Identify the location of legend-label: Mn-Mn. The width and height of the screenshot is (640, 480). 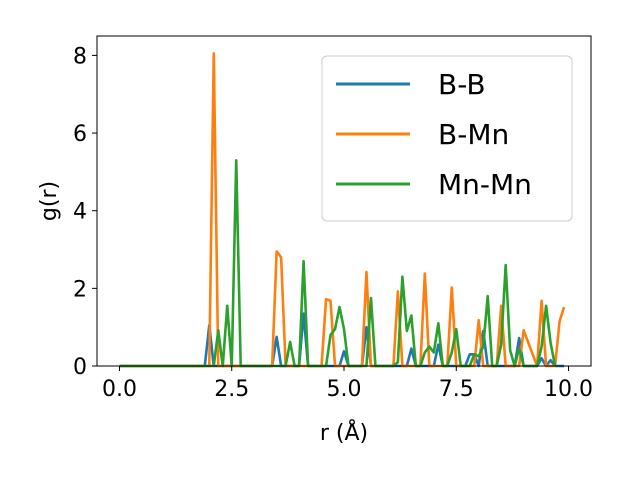
(485, 184).